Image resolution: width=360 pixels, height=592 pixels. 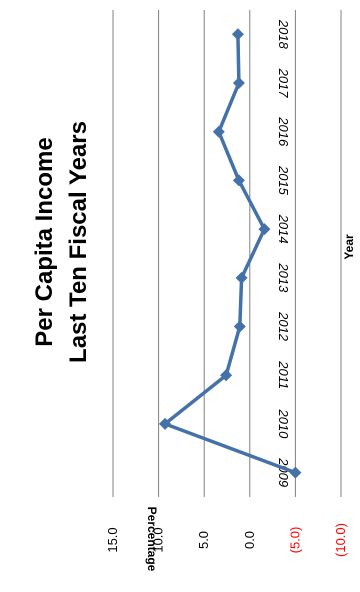 I want to click on x-tick-label: 2013, so click(x=283, y=277).